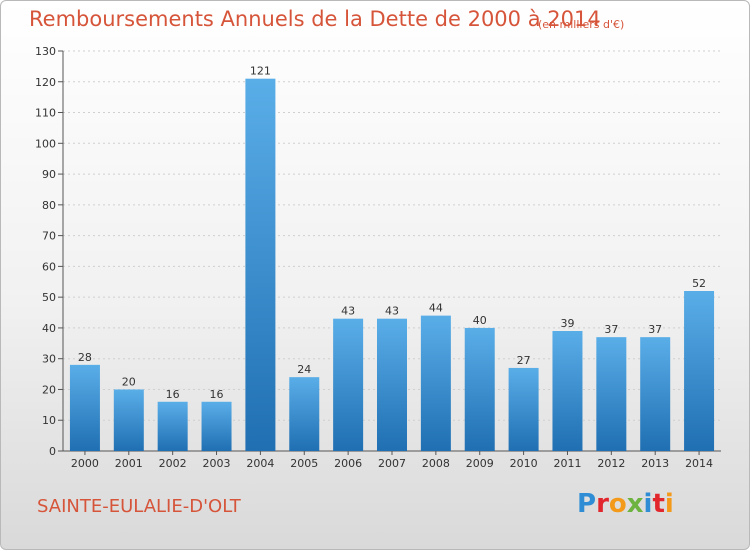 This screenshot has height=550, width=750. I want to click on bar-value-label: 20, so click(129, 381).